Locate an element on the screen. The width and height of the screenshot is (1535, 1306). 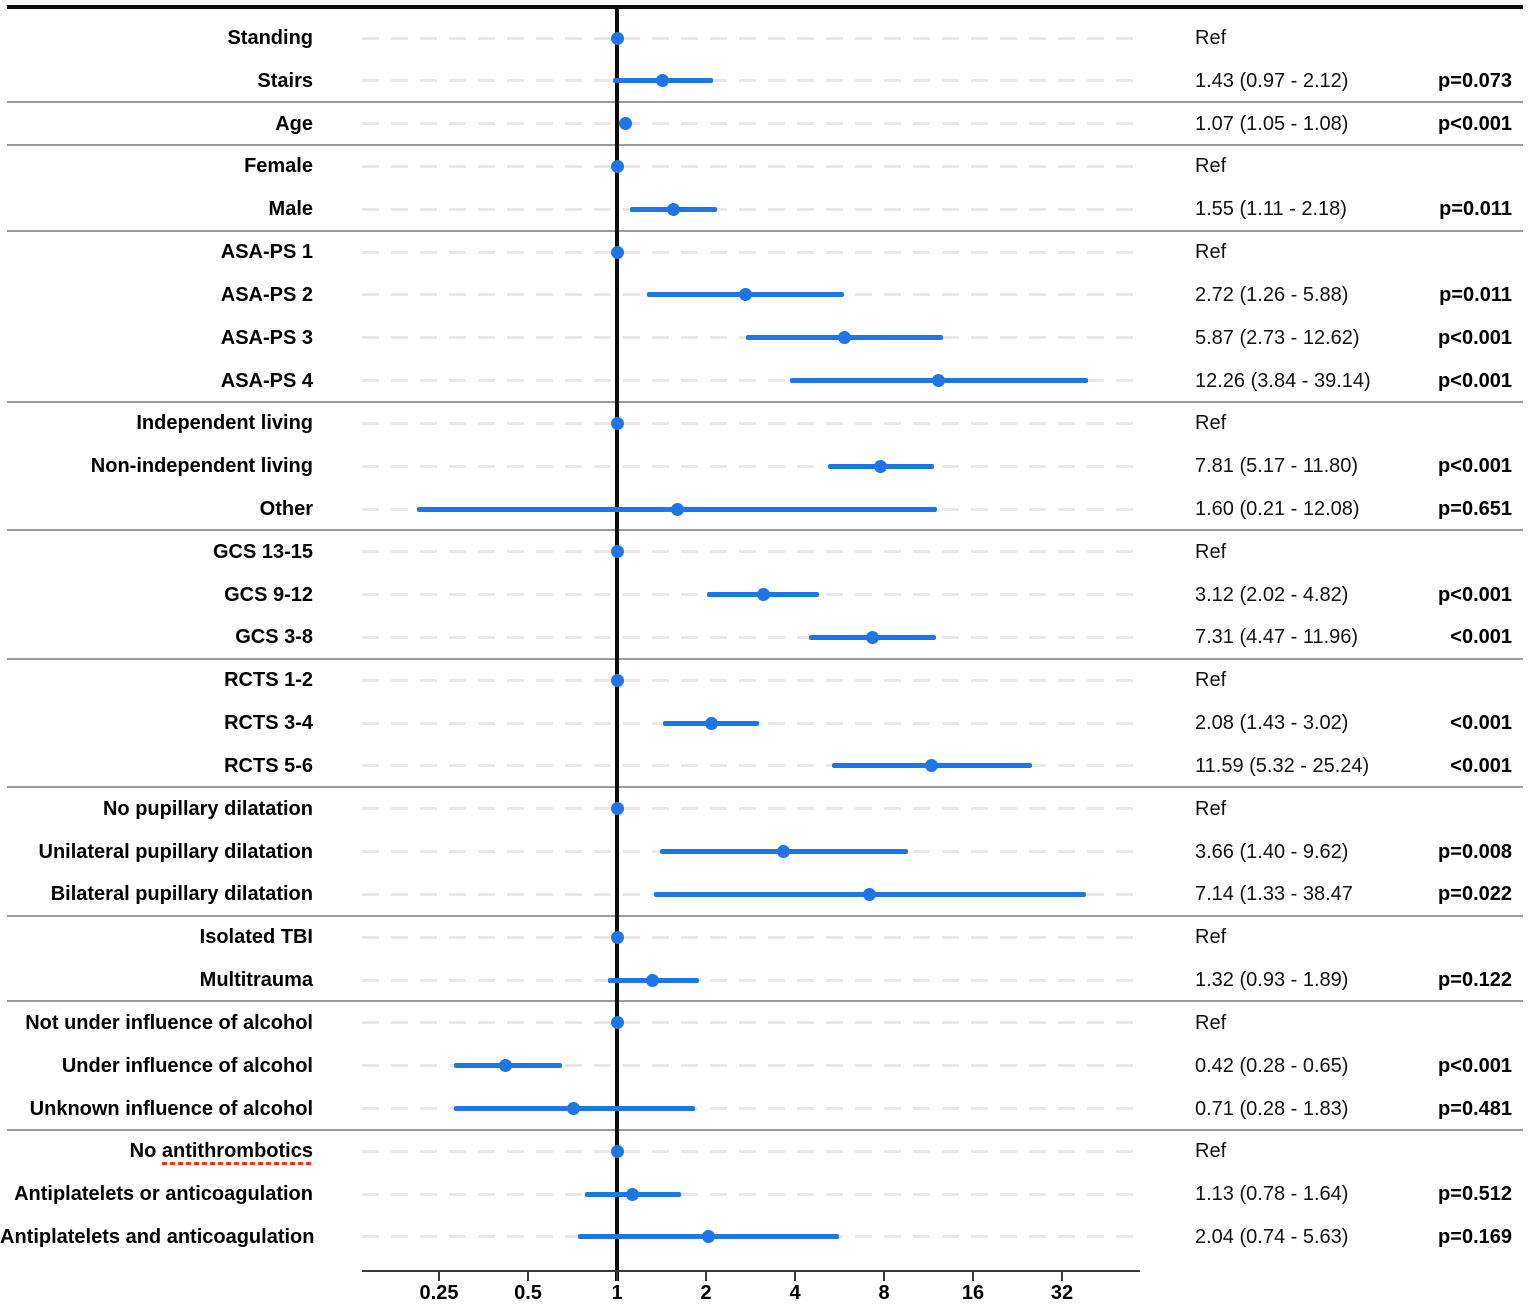
row-label: Unilateral pupillary dilatation is located at coordinates (176, 851).